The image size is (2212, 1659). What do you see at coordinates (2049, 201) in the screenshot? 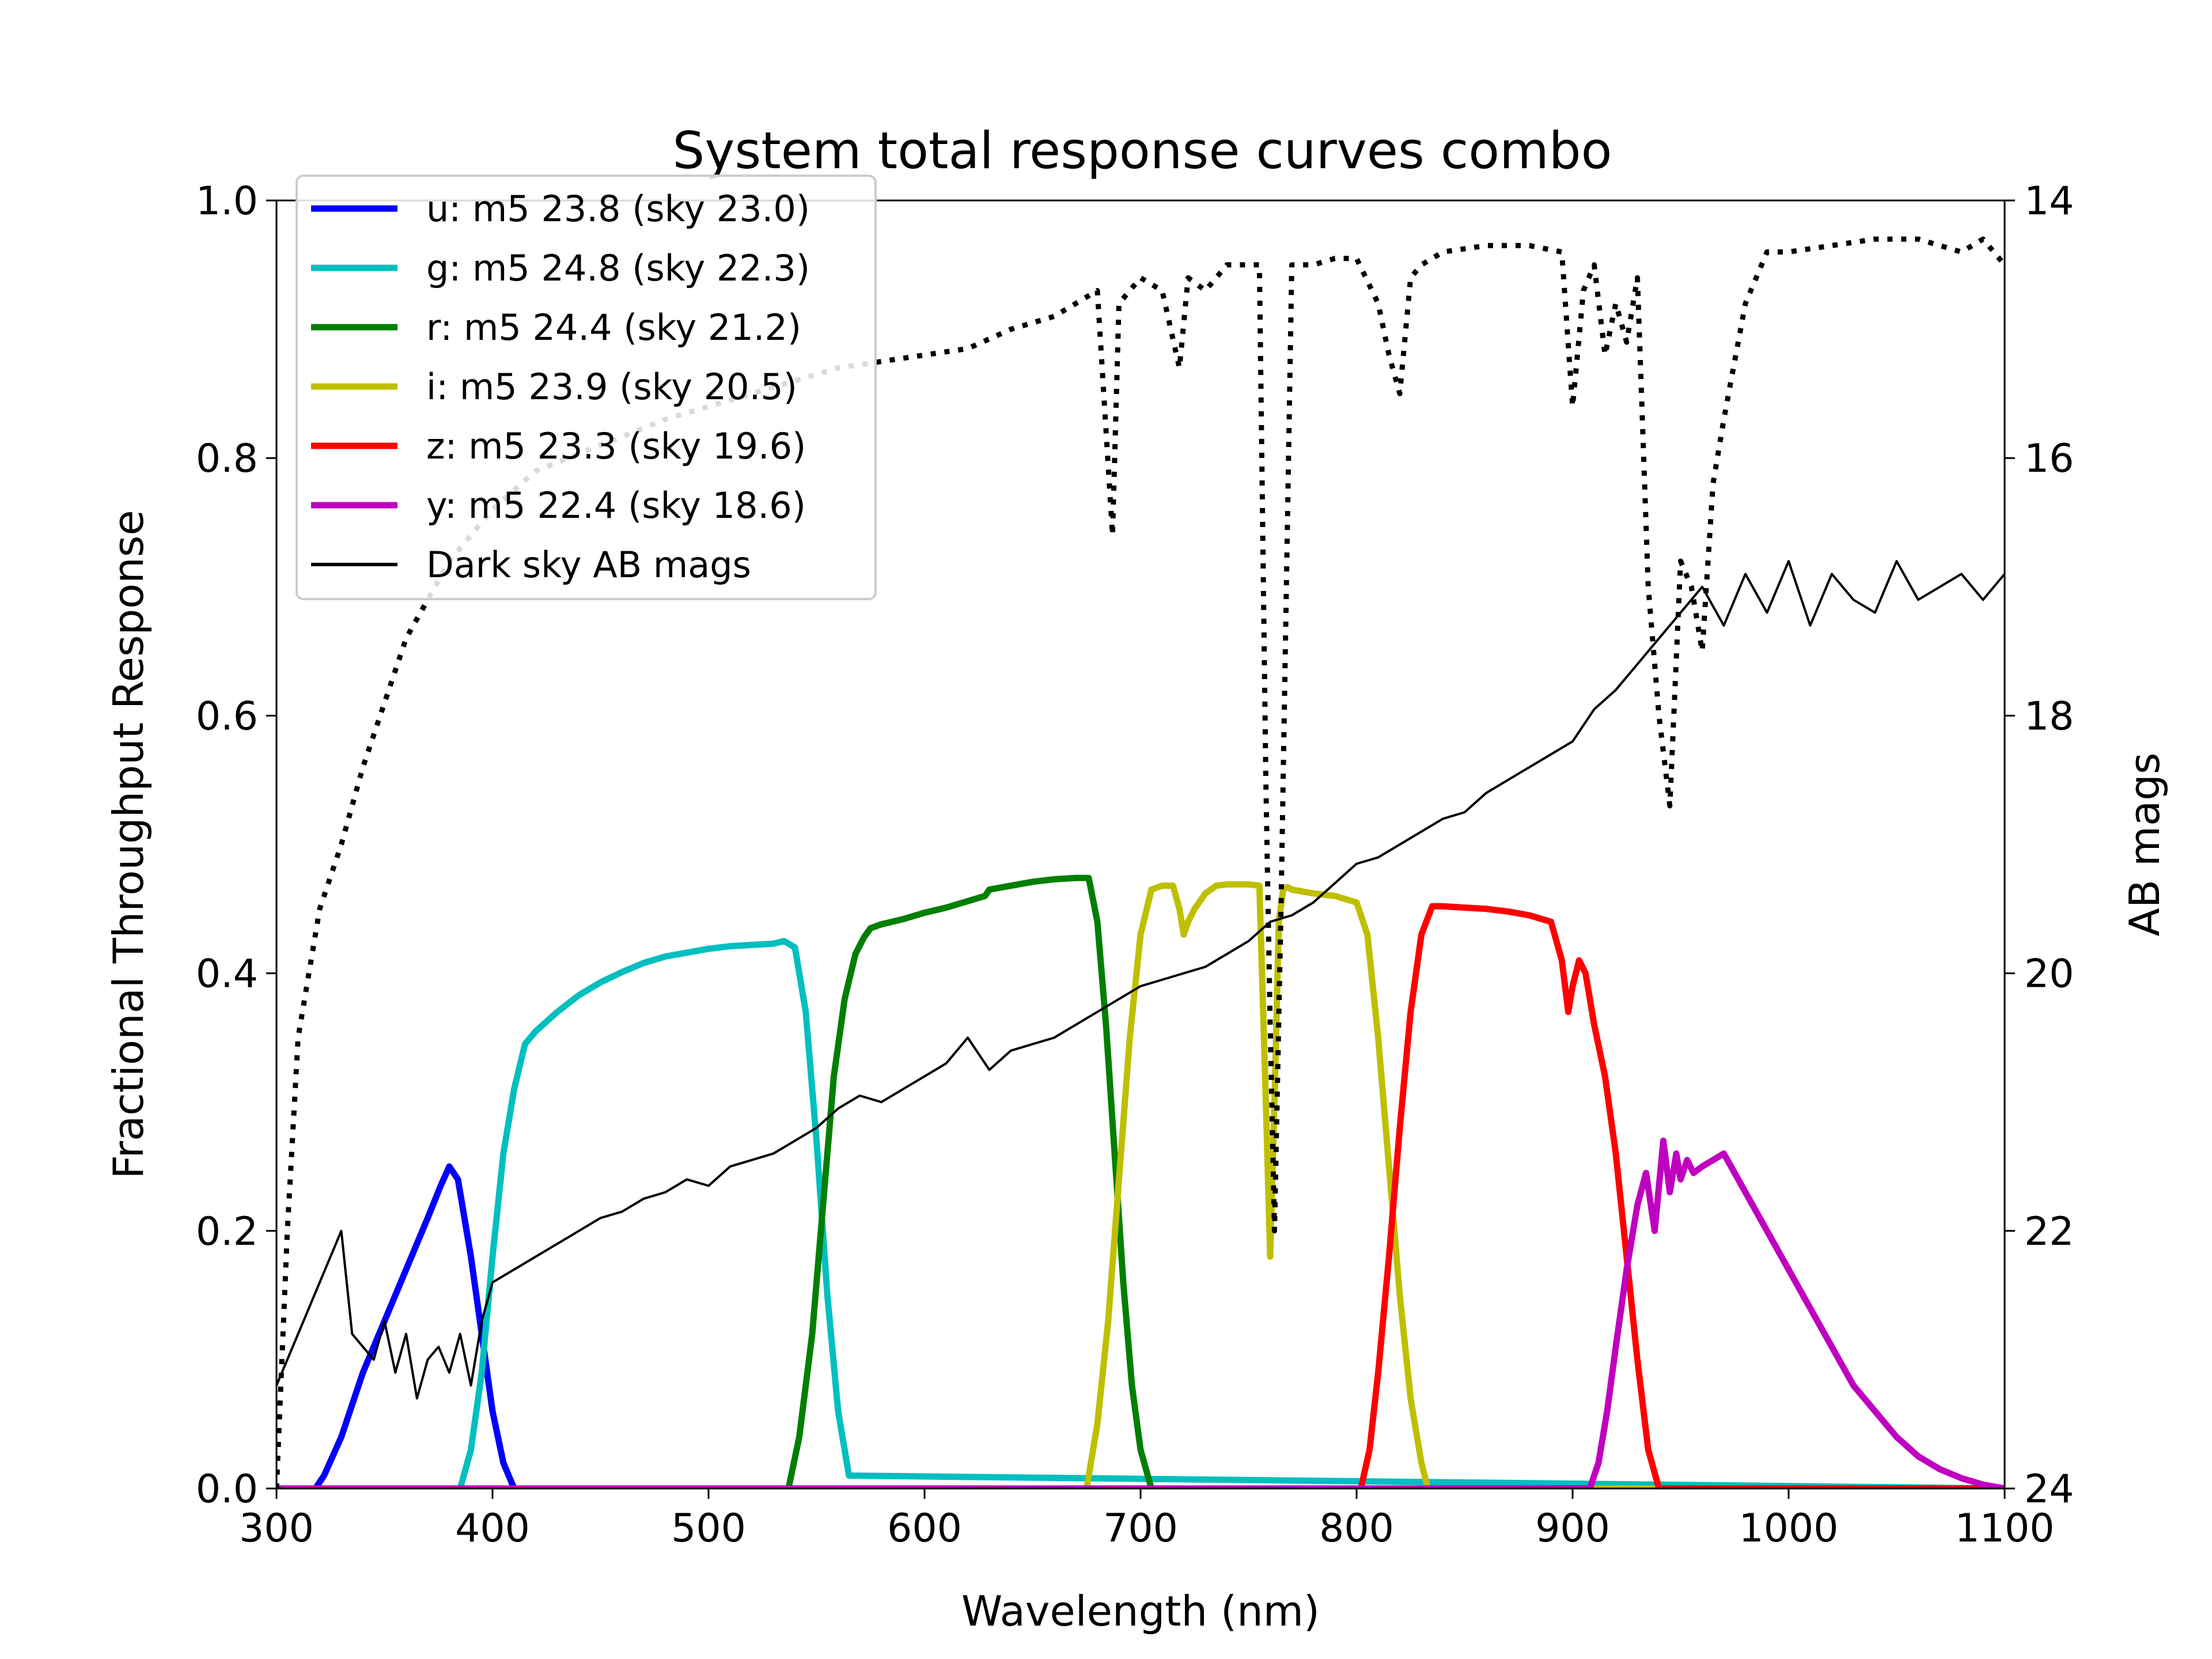
I see `y2-tick-label: 14` at bounding box center [2049, 201].